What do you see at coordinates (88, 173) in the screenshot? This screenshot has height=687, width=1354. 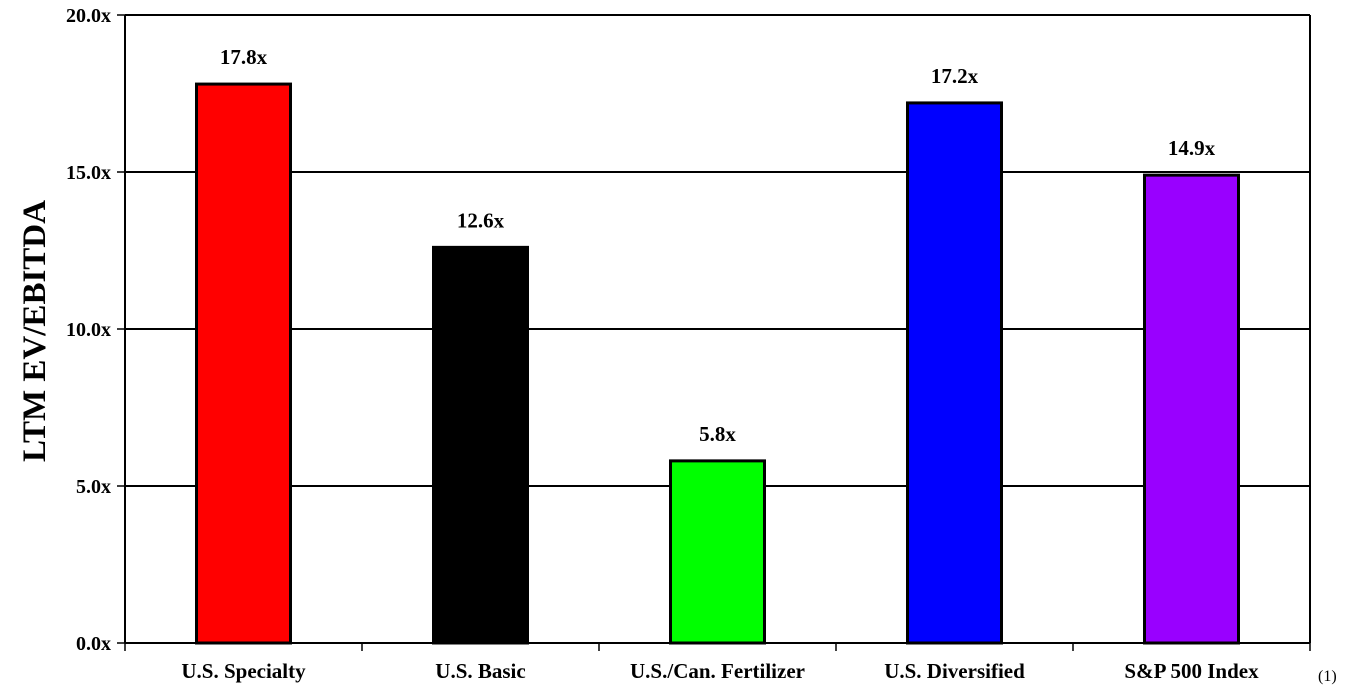 I see `y-tick-label: 15.0x` at bounding box center [88, 173].